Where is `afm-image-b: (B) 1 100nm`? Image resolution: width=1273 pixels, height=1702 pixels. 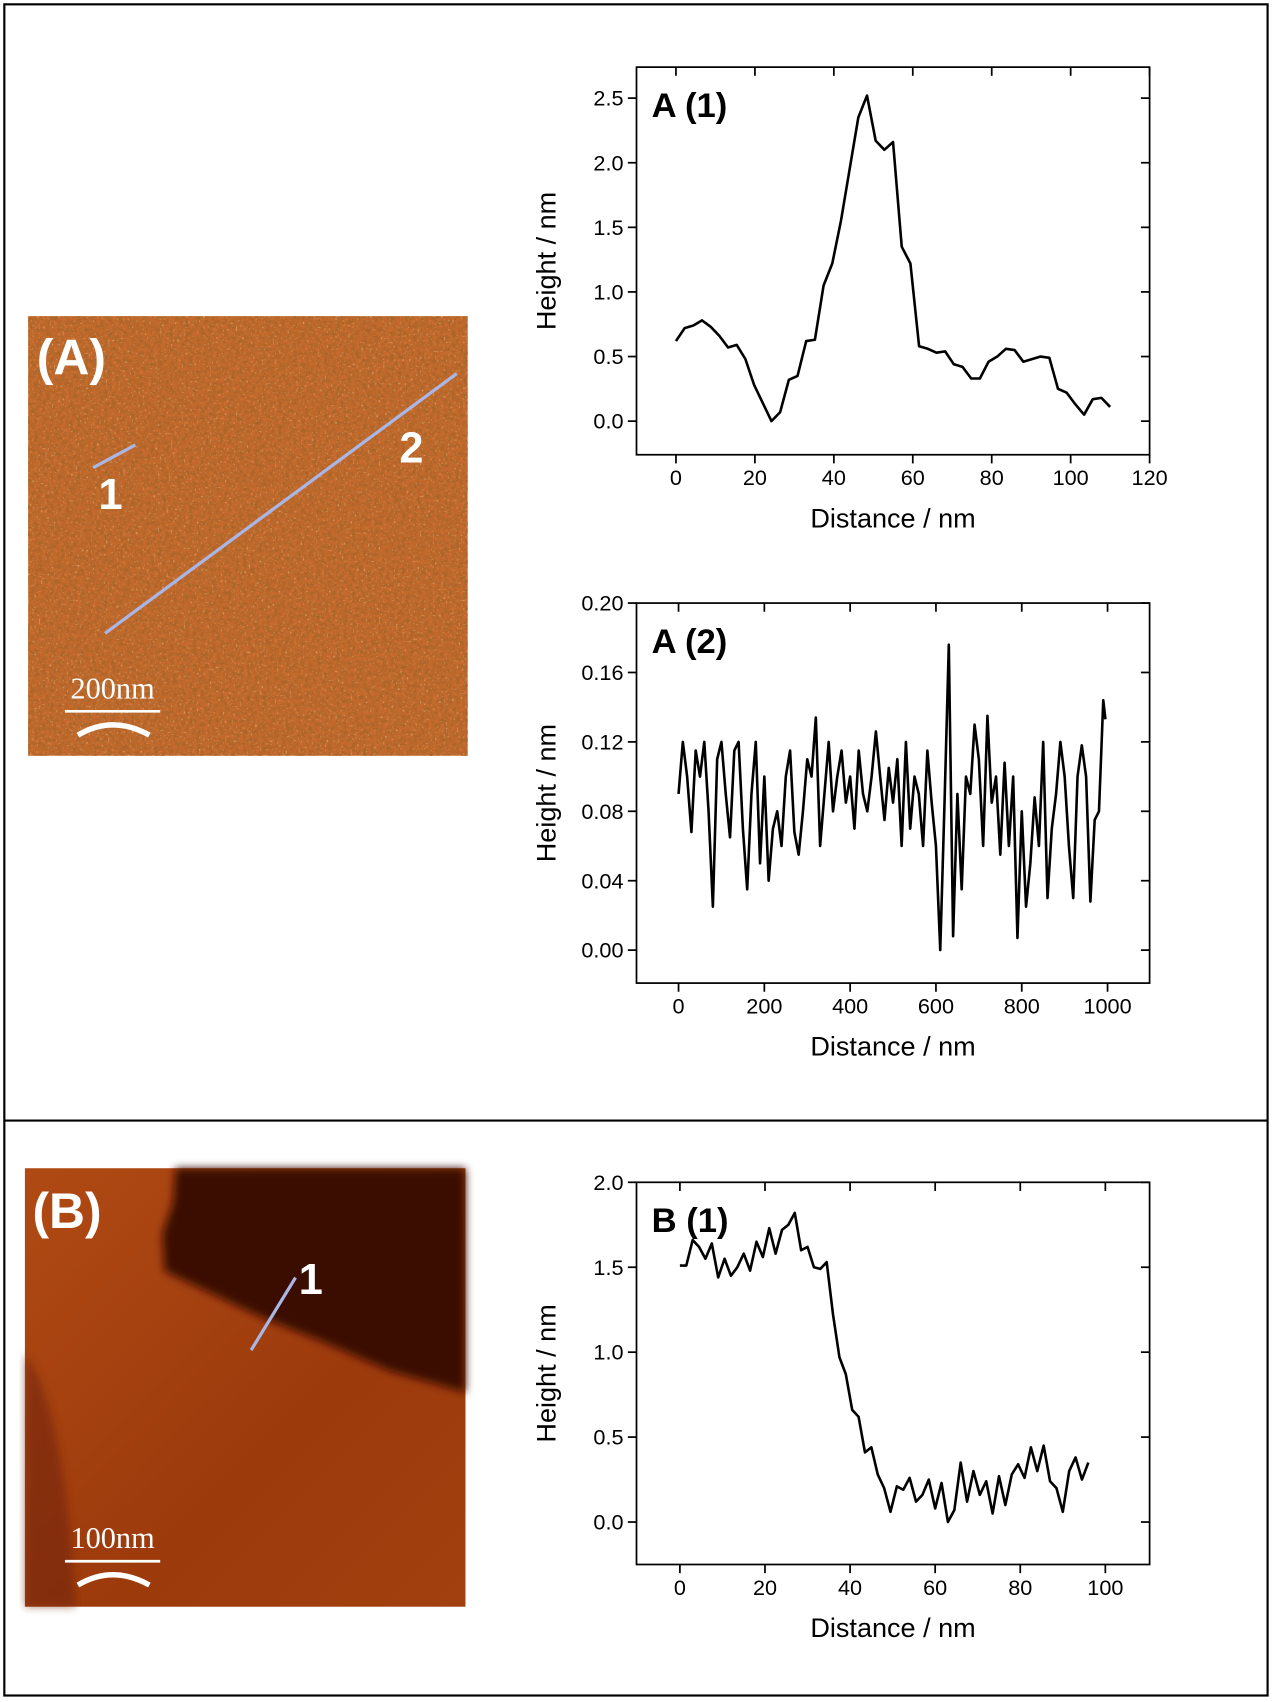 afm-image-b: (B) 1 100nm is located at coordinates (245, 1387).